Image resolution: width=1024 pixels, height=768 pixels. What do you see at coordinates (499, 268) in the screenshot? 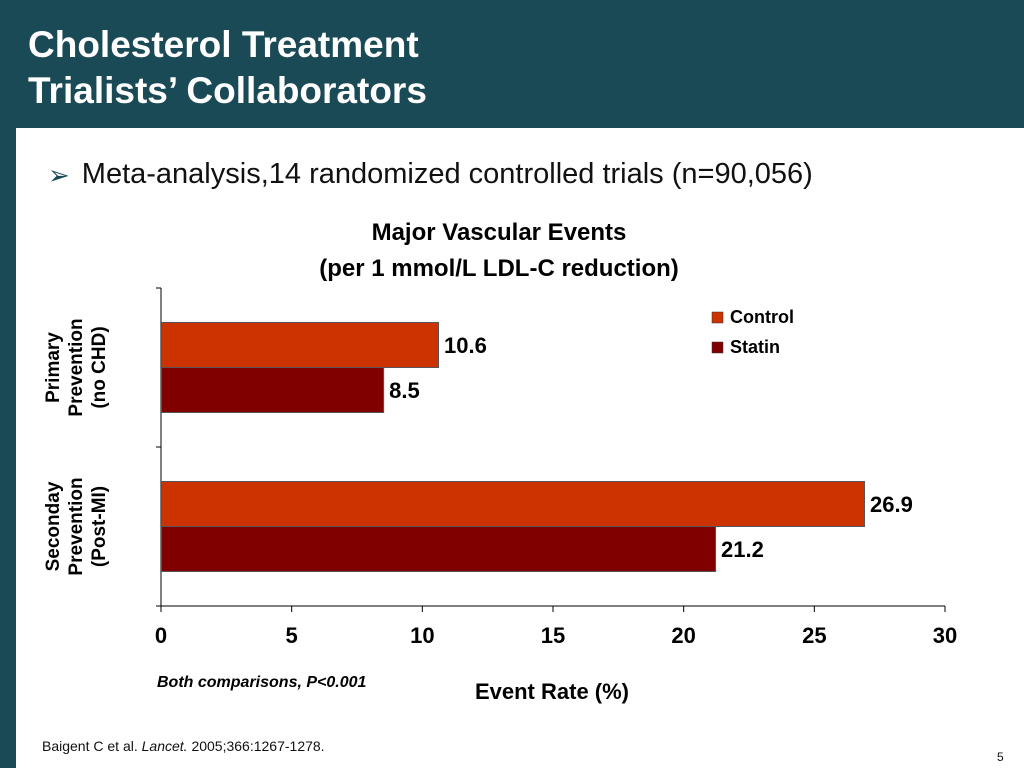
I see `chart-title-line-2: (per 1 mmol/L LDL-C reduction)` at bounding box center [499, 268].